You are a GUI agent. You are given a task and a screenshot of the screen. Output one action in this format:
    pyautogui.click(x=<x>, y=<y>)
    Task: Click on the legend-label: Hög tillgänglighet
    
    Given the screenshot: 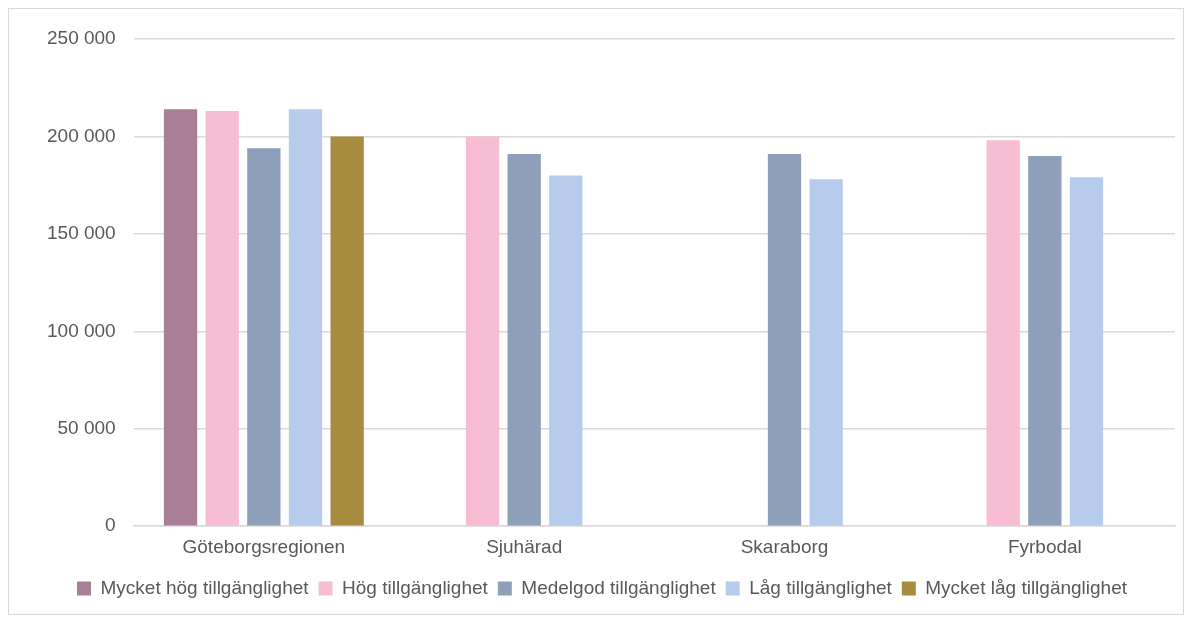 What is the action you would take?
    pyautogui.click(x=415, y=587)
    